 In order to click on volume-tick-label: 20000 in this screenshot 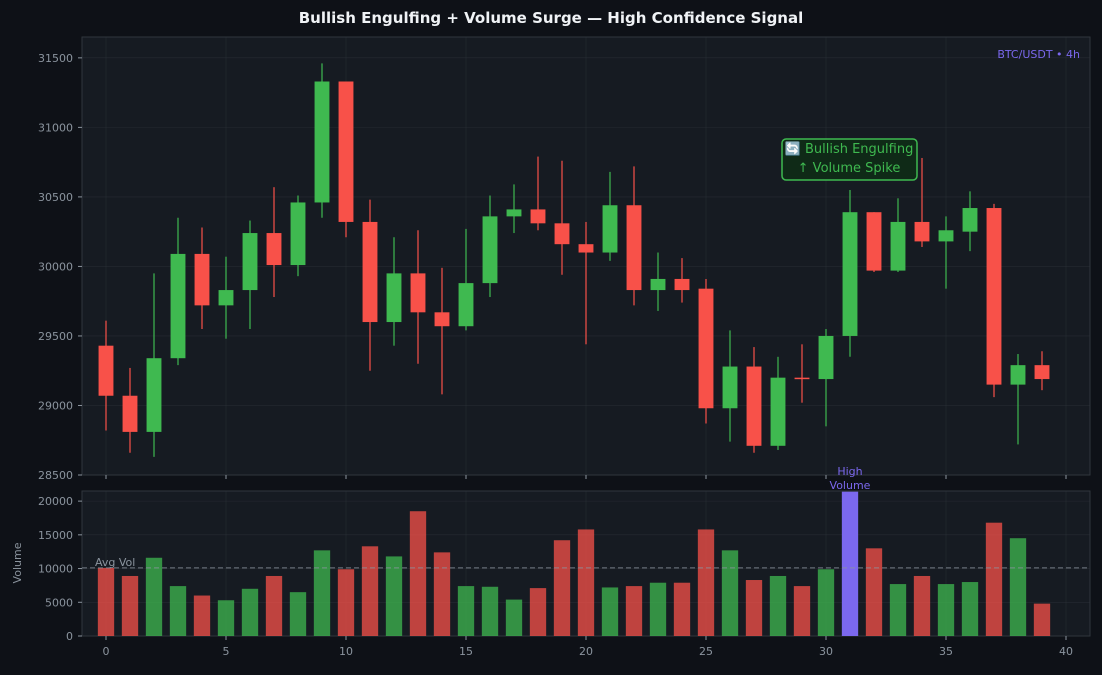, I will do `click(55, 501)`.